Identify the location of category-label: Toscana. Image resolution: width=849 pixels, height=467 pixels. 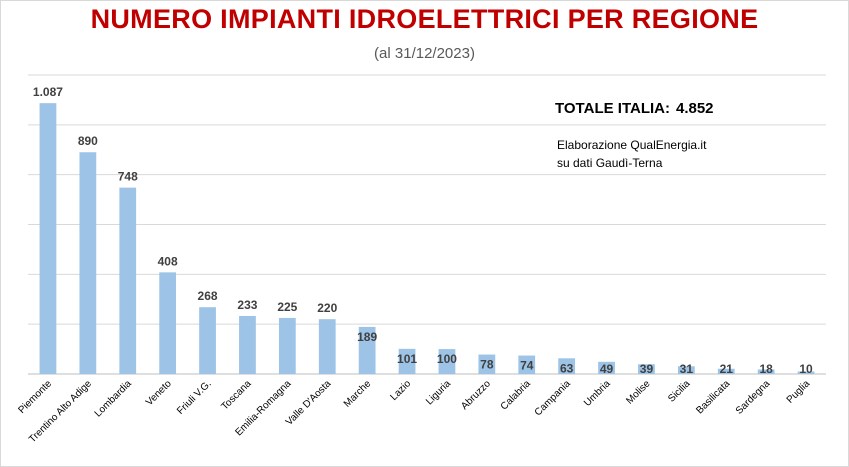
(236, 395).